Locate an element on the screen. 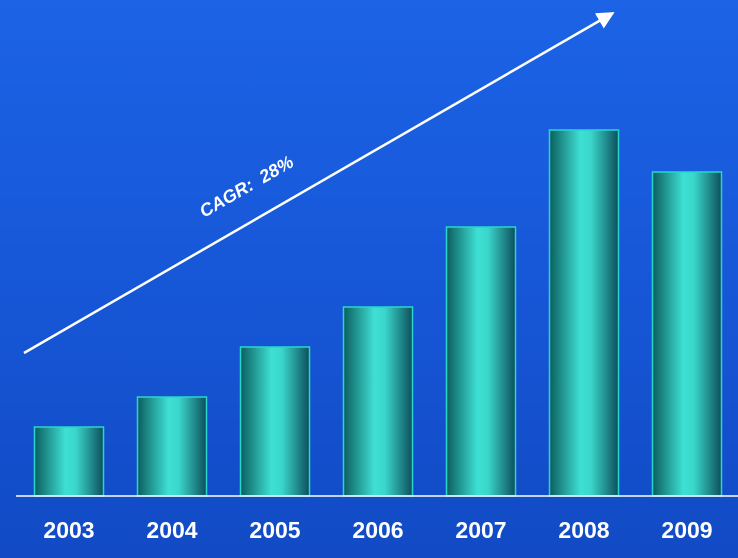  x-tick-label-2005: 2005 is located at coordinates (274, 530).